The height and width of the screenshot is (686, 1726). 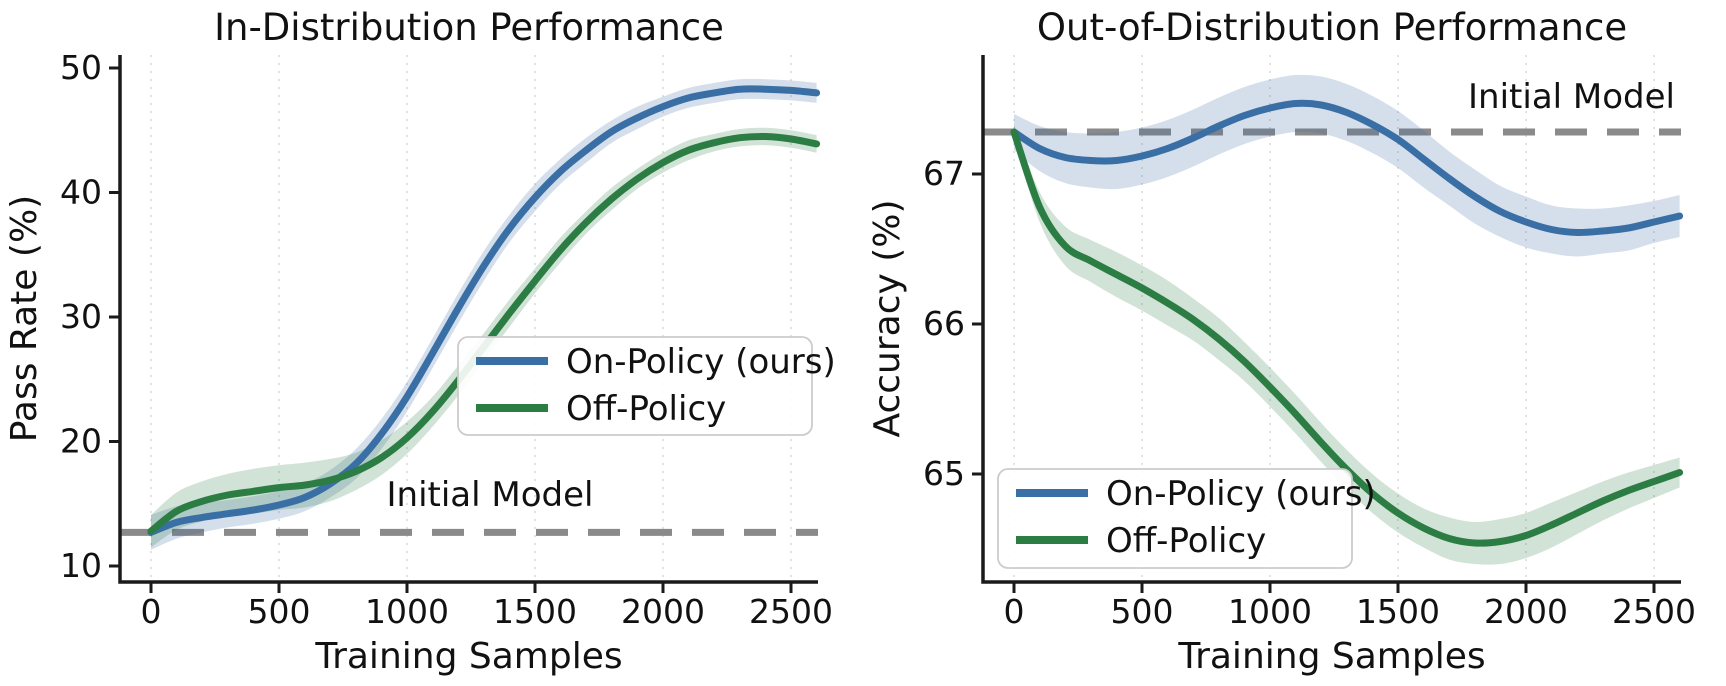 I want to click on y-tick-label: 67, so click(x=944, y=173).